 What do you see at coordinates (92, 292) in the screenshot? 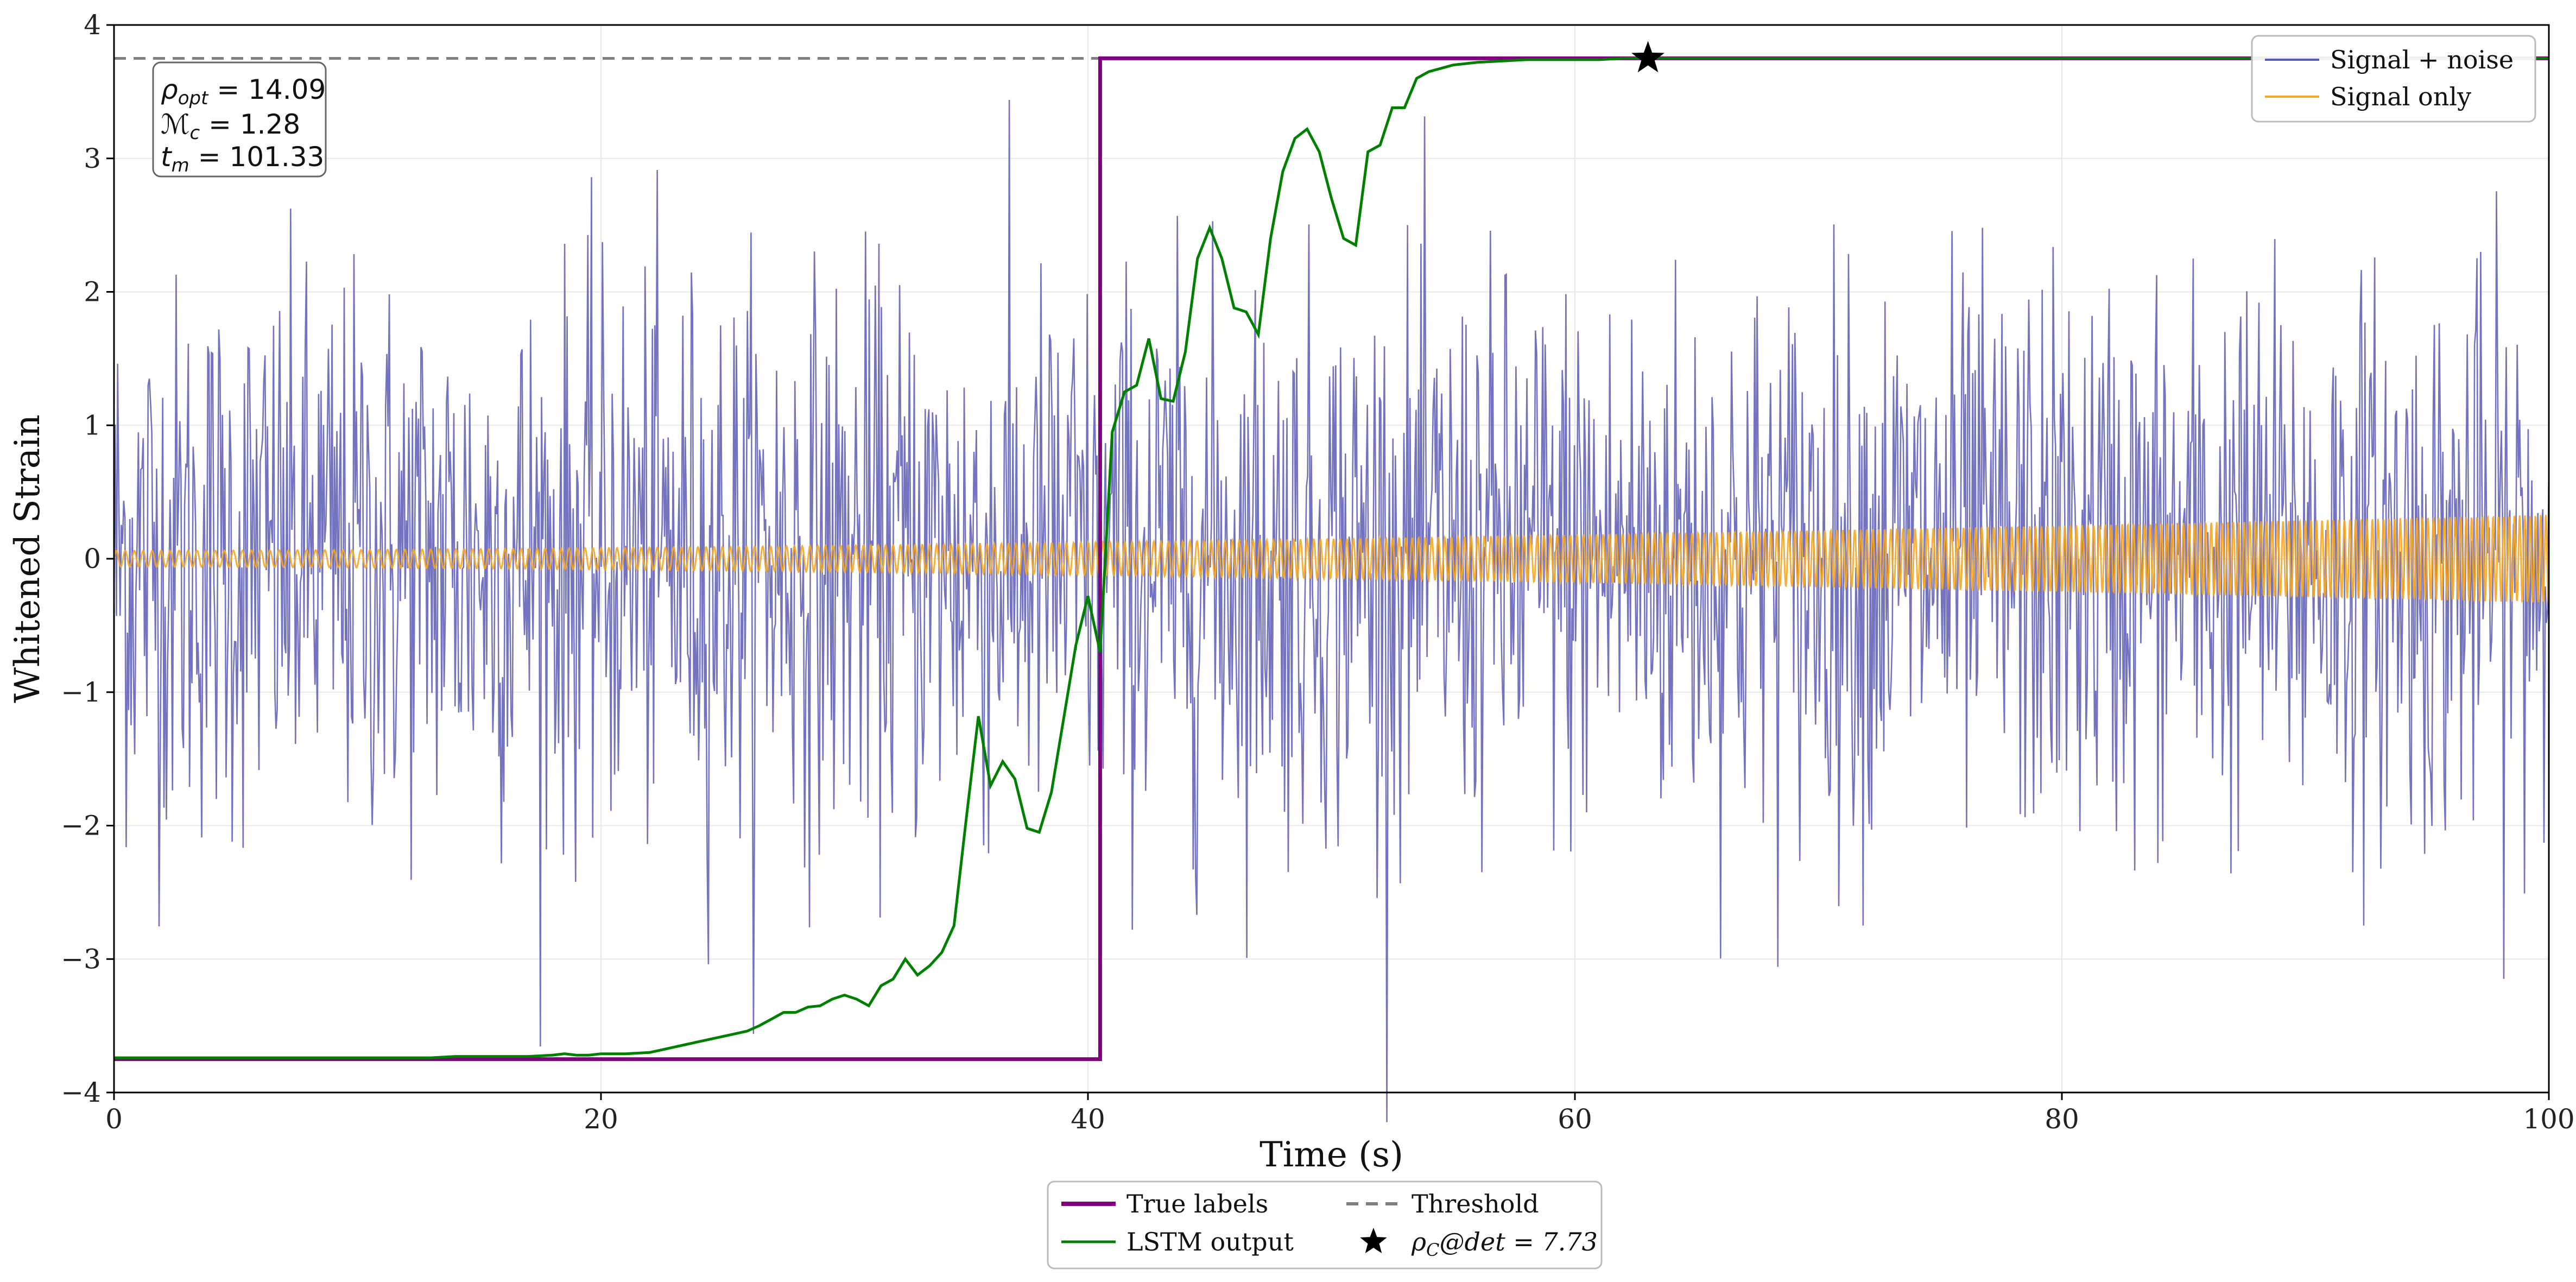
I see `y-tick-label: 2` at bounding box center [92, 292].